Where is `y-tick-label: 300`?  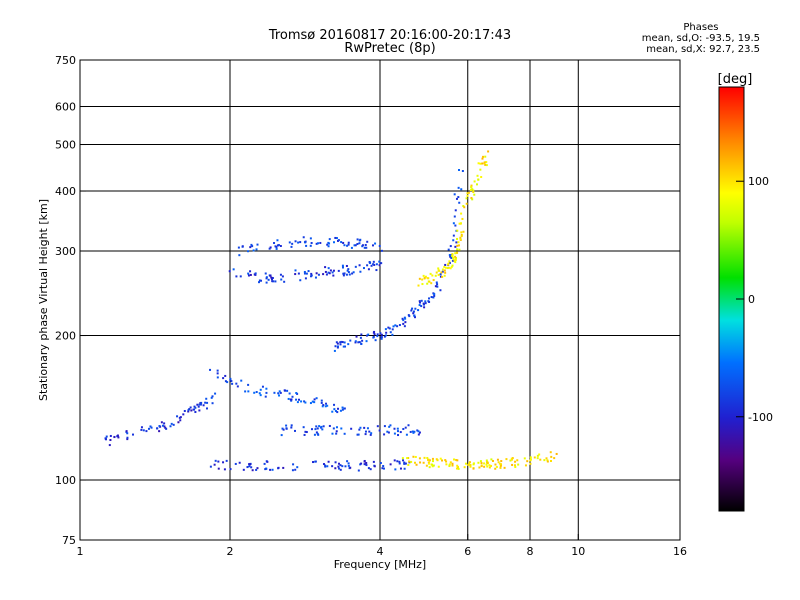 y-tick-label: 300 is located at coordinates (65, 251).